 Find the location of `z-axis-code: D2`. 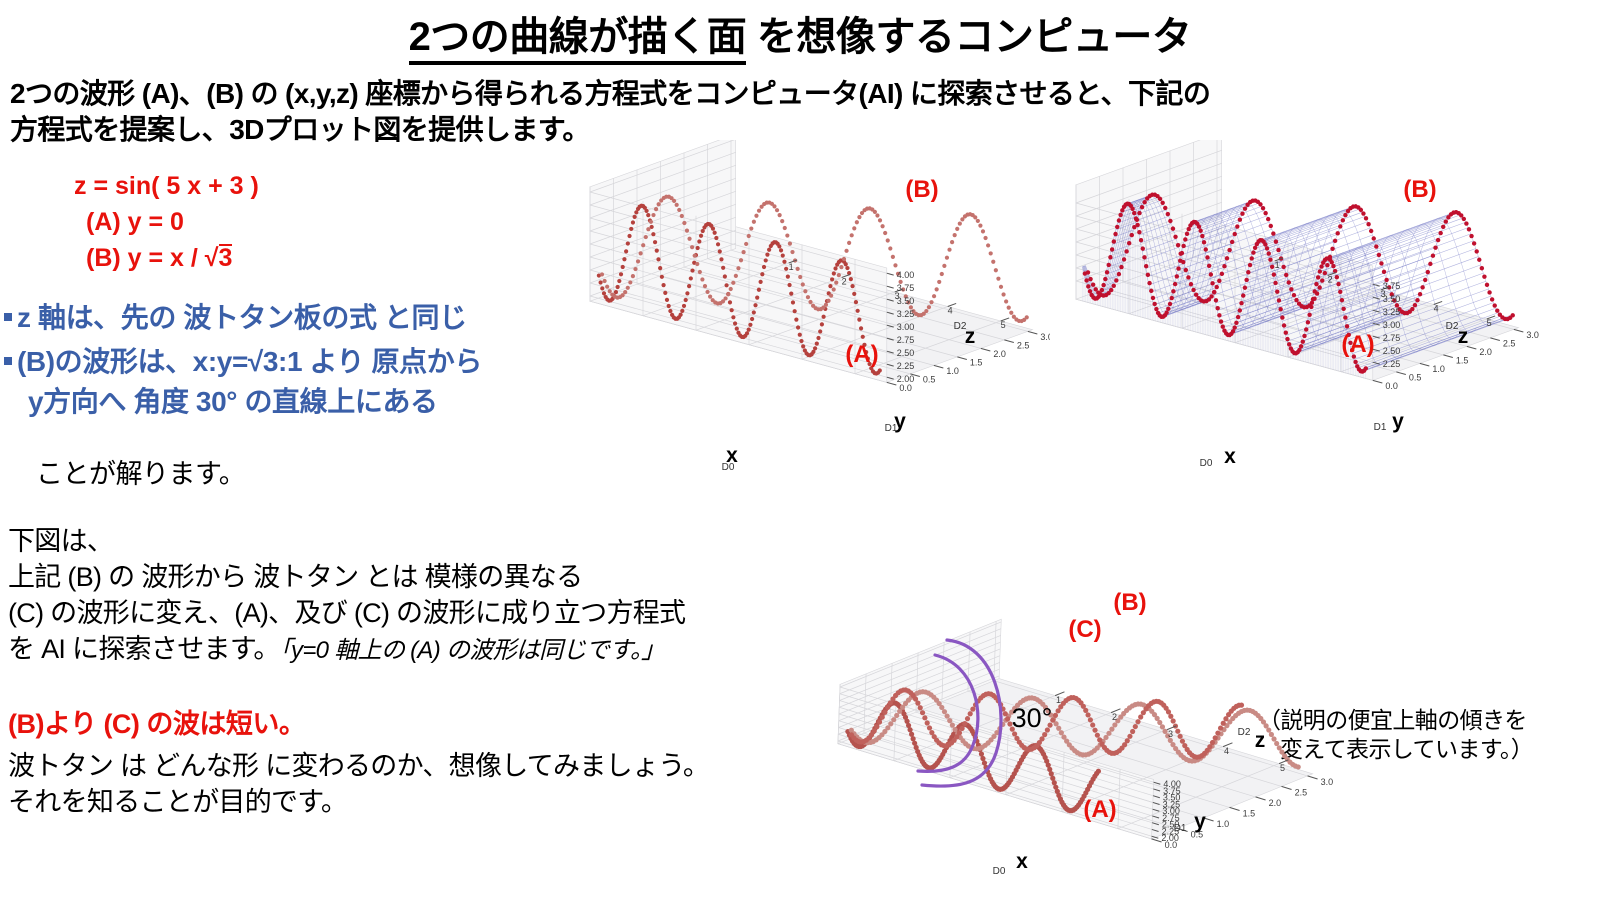

z-axis-code: D2 is located at coordinates (1244, 732).